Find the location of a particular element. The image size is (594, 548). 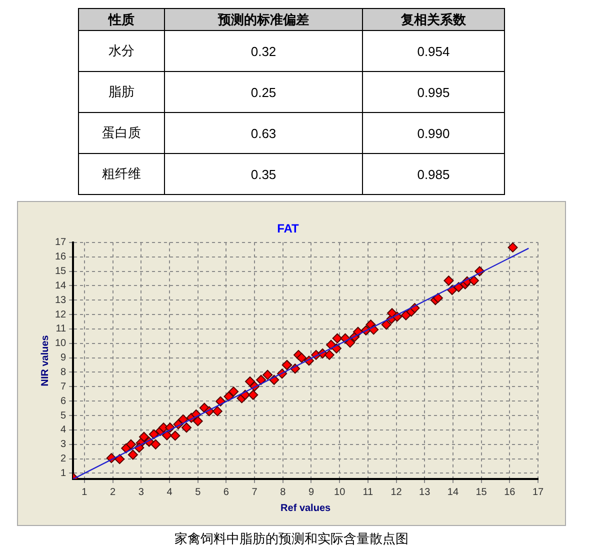

chart-title: FAT is located at coordinates (288, 229).